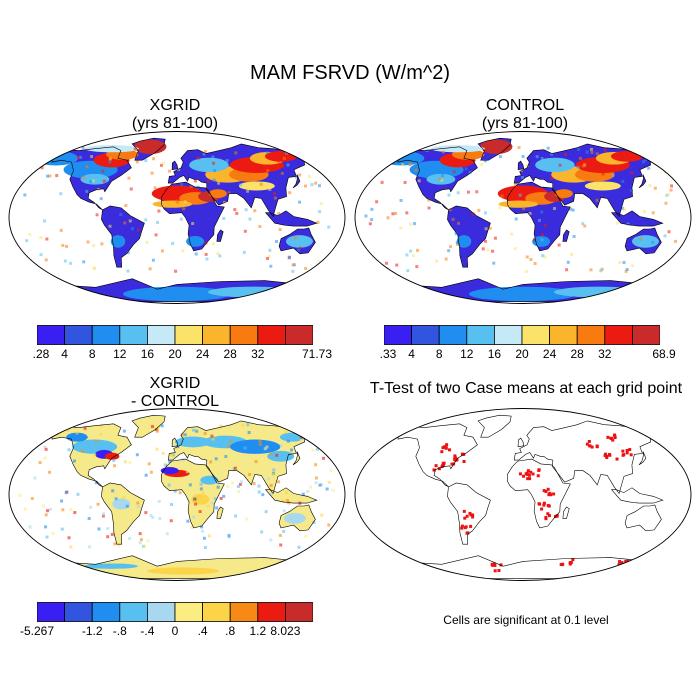 This screenshot has width=700, height=700. What do you see at coordinates (285, 631) in the screenshot?
I see `colorbar-tick-label: 8.023` at bounding box center [285, 631].